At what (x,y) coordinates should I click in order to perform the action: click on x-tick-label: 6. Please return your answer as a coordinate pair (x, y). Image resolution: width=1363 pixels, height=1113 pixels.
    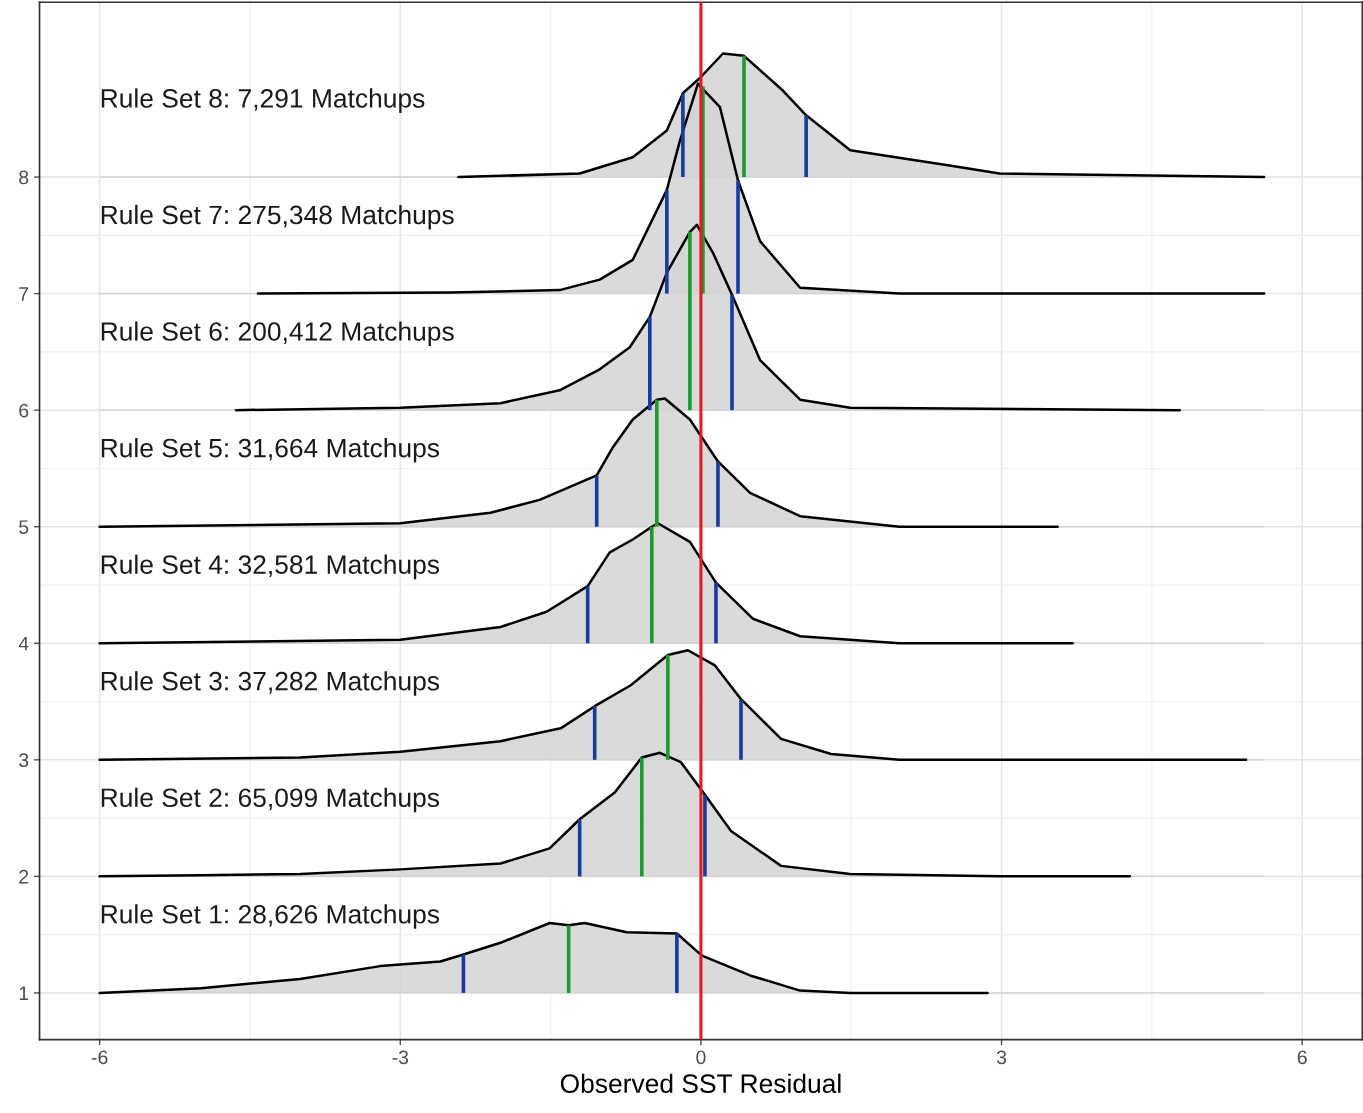
    Looking at the image, I should click on (1302, 1057).